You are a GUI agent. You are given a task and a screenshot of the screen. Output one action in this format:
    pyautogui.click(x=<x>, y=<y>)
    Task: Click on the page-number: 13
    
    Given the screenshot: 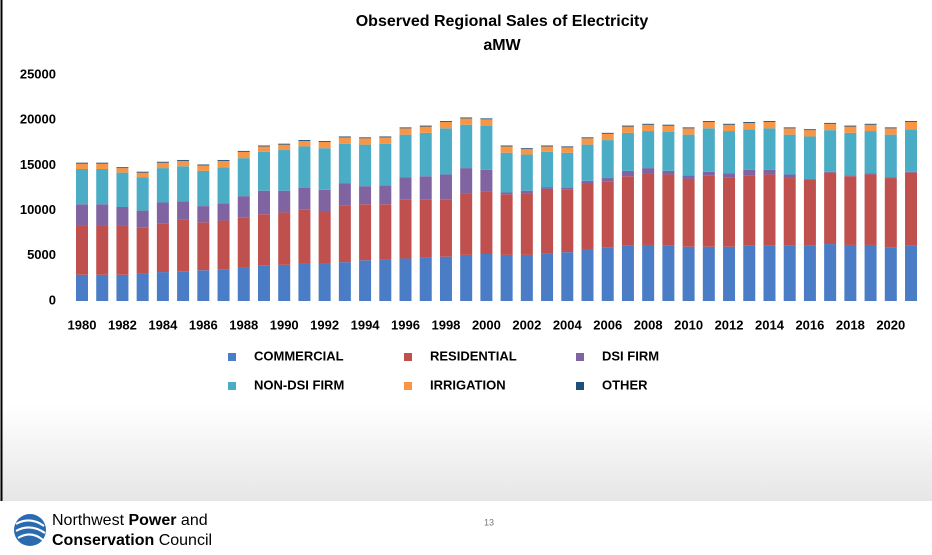 What is the action you would take?
    pyautogui.click(x=489, y=522)
    